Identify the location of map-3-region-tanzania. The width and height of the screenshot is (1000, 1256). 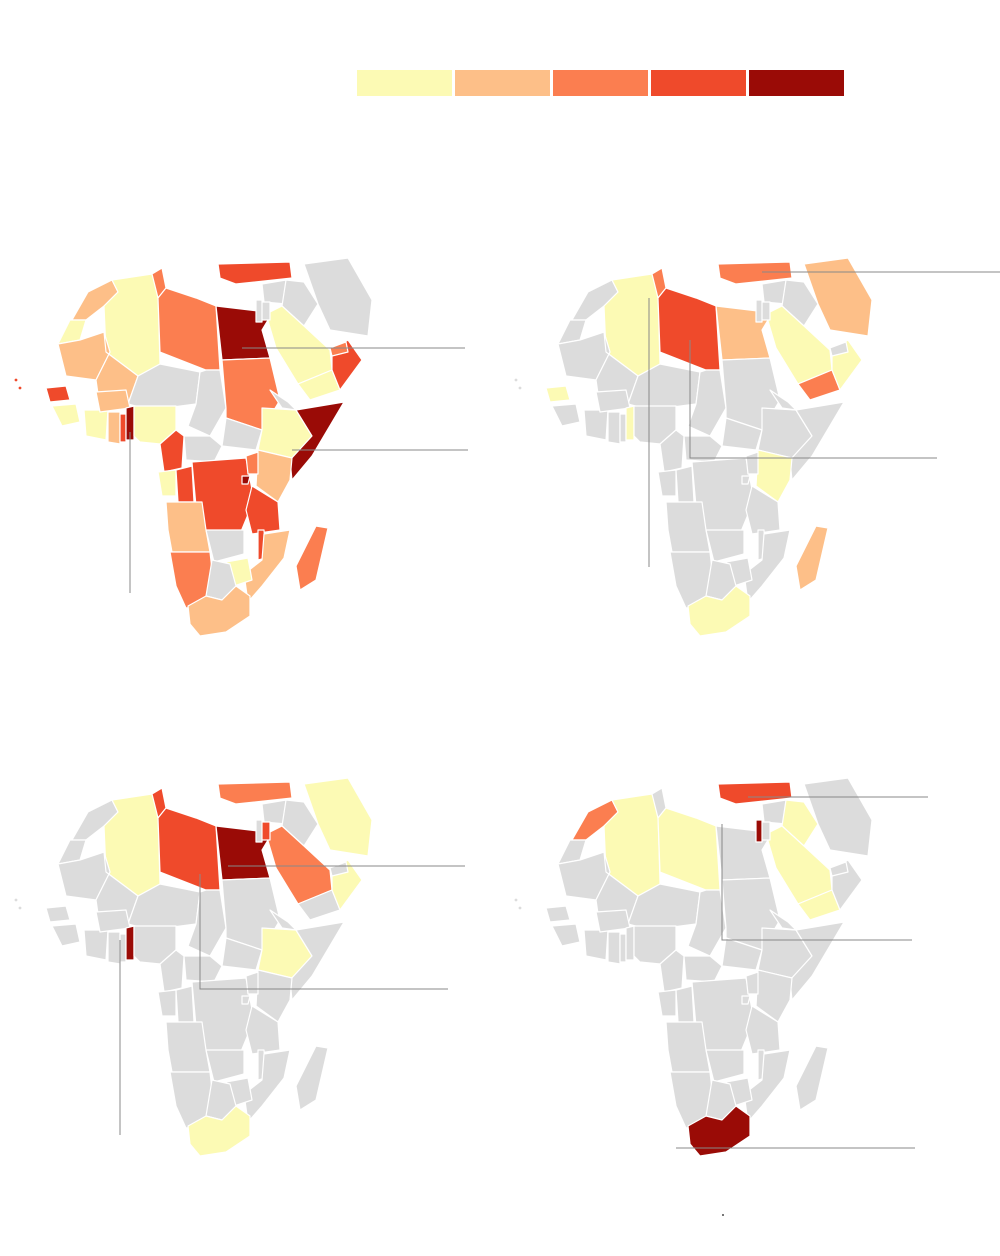
(263, 1030).